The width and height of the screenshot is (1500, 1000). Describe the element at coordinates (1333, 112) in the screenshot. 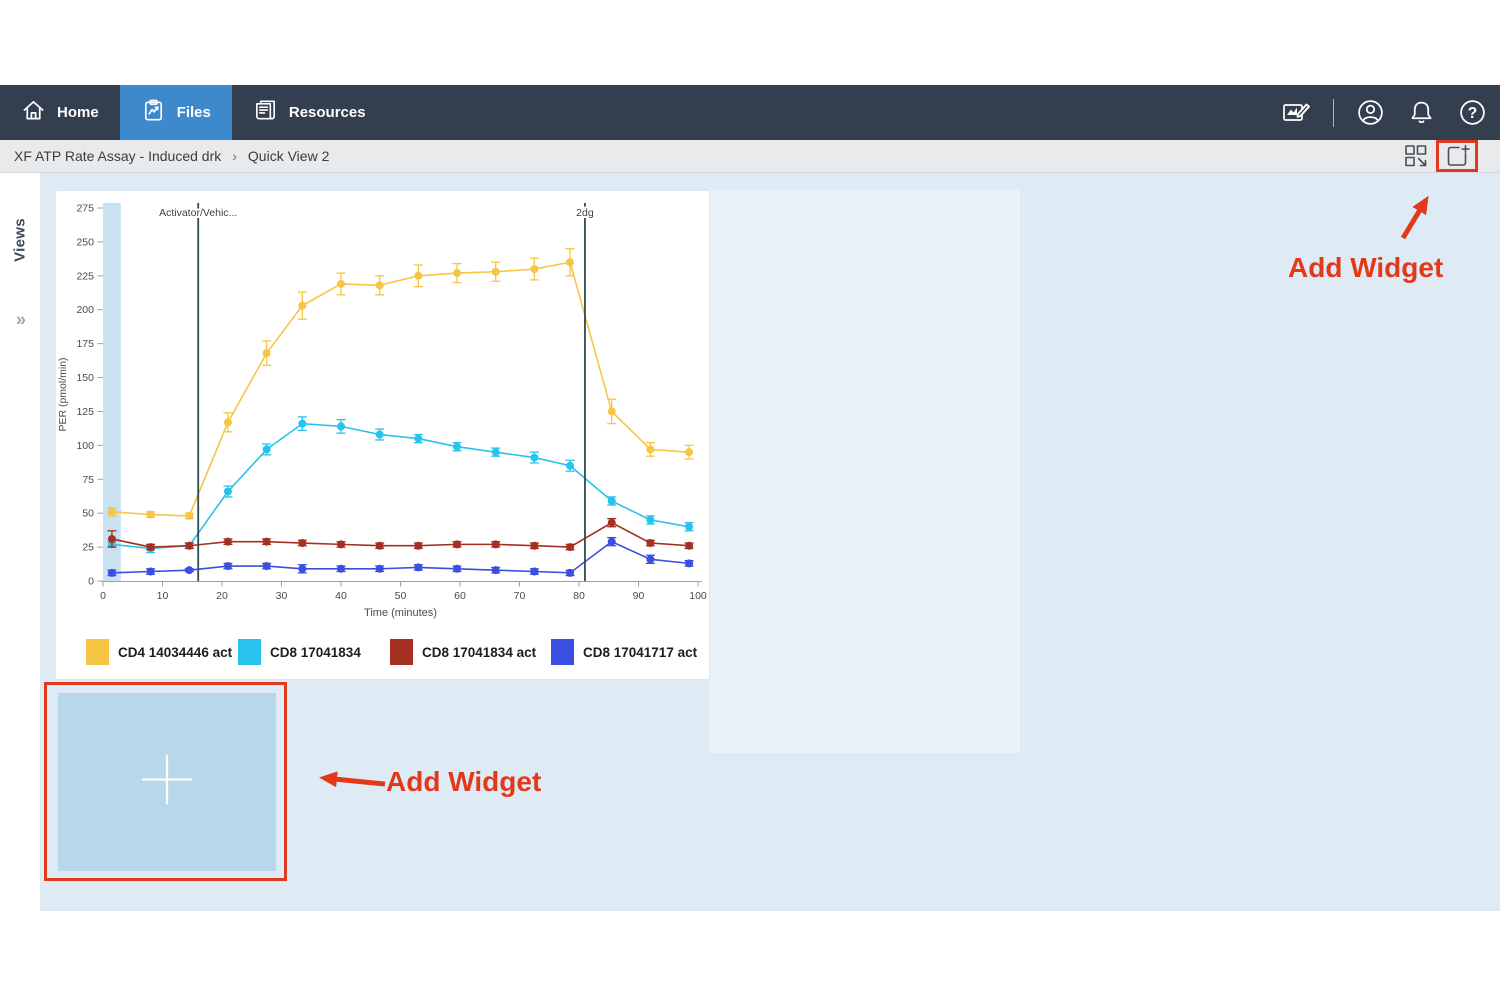

I see `navbar-divider` at that location.